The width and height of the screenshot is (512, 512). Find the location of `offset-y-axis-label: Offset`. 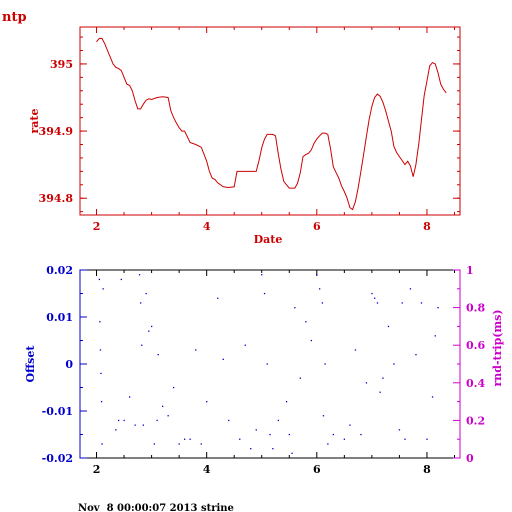

offset-y-axis-label: Offset is located at coordinates (30, 364).